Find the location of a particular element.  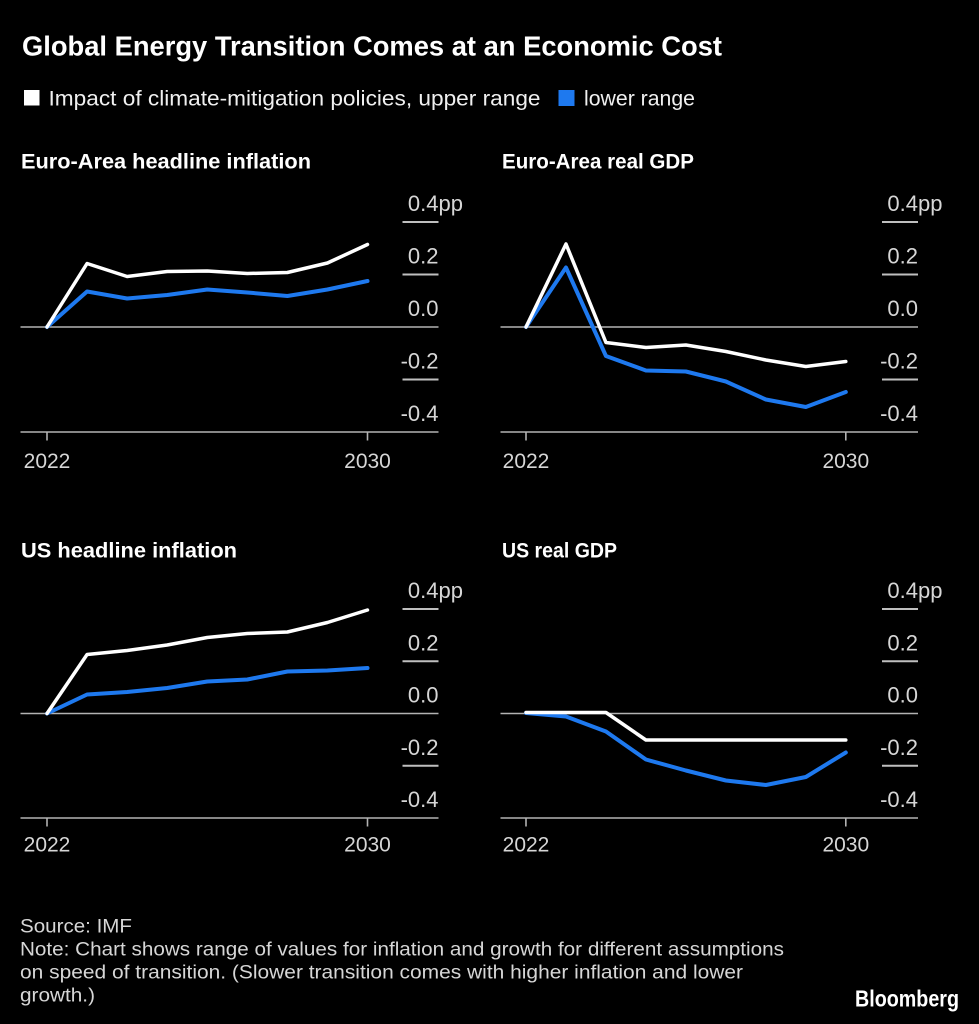

svg-text: Euro-Area real GDP is located at coordinates (598, 162).